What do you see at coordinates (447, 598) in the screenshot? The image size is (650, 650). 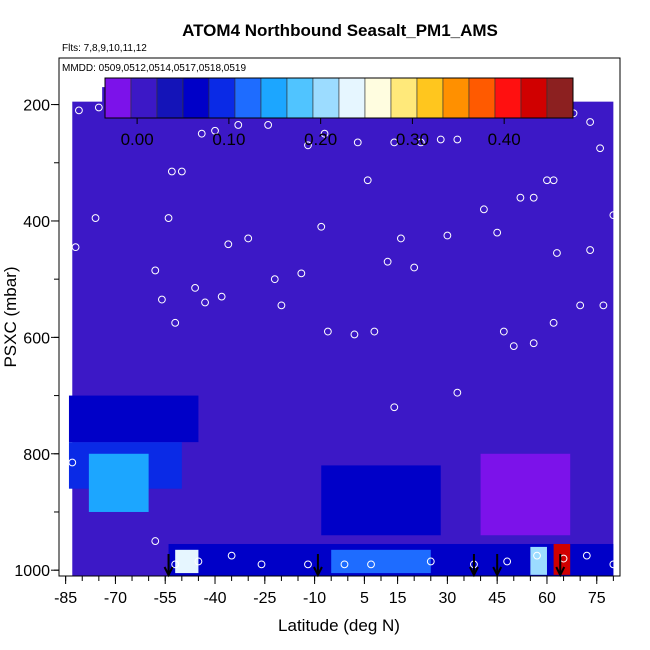 I see `x-tick-label-8: 30` at bounding box center [447, 598].